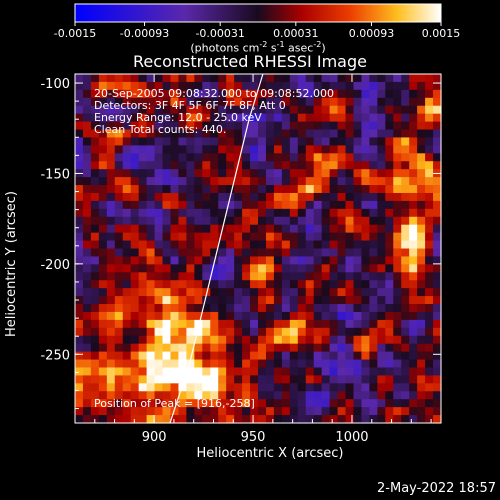  I want to click on x-axis-label: Heliocentric X (arcsec), so click(270, 453).